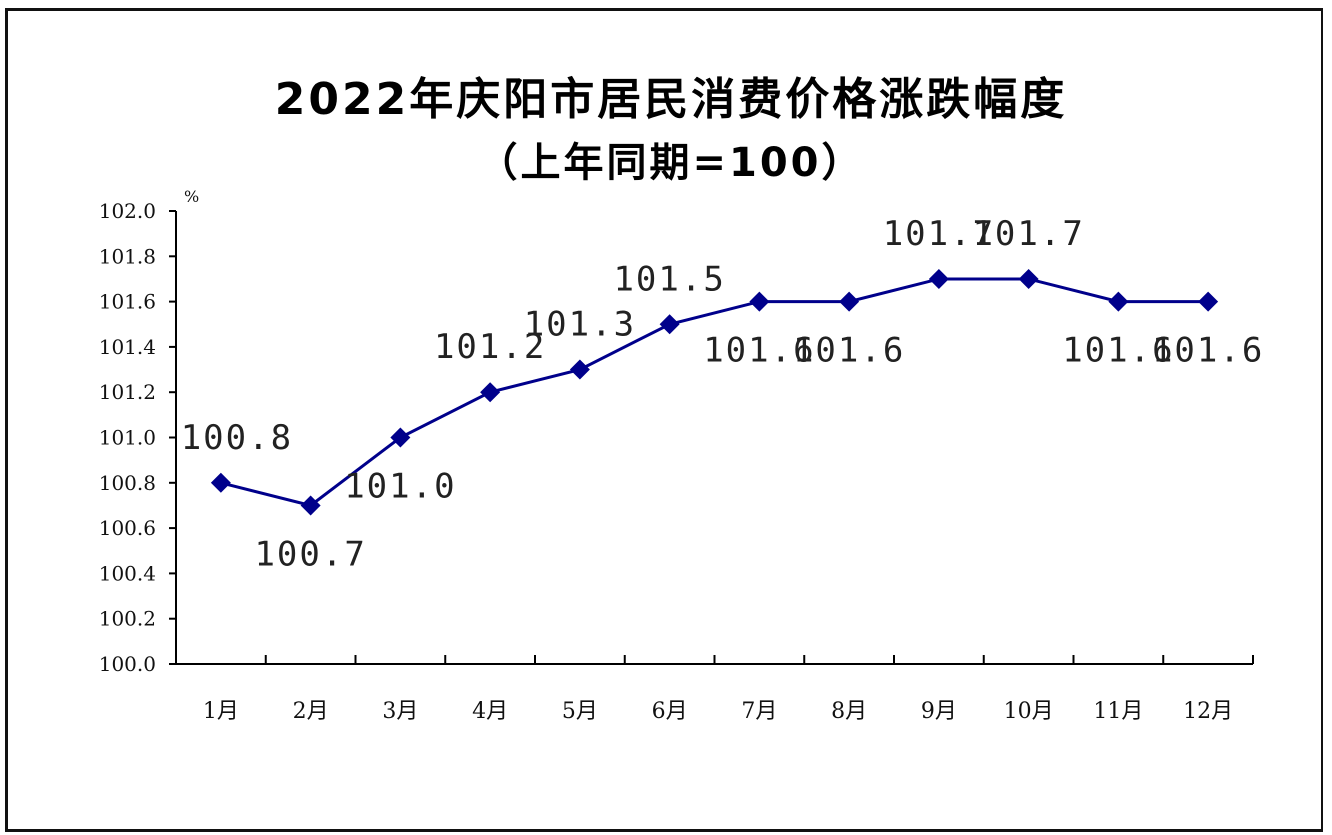 This screenshot has width=1332, height=835. I want to click on y-tick-label: 101.0, so click(127, 438).